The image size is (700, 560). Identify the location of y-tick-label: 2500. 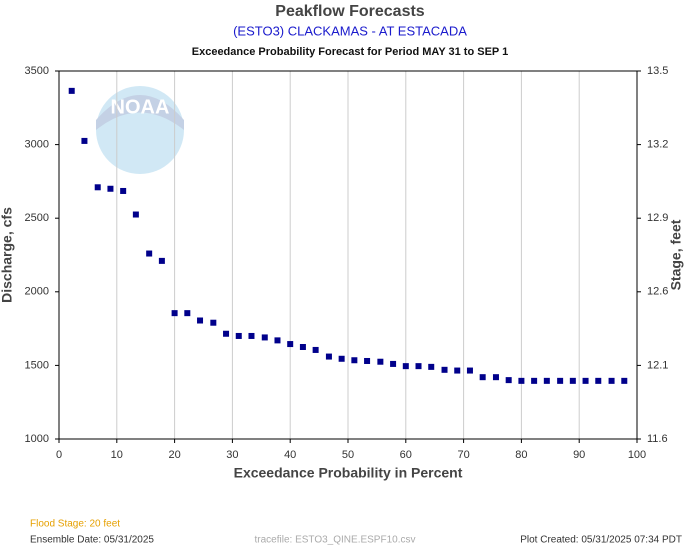
(37, 218).